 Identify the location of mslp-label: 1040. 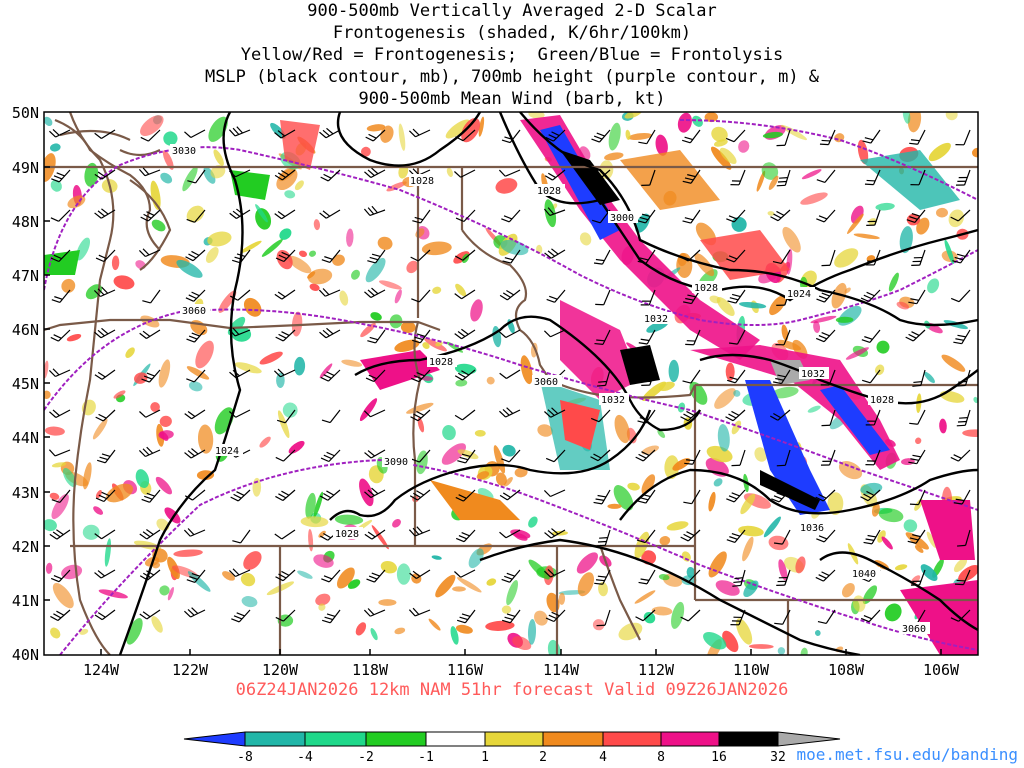
(865, 573).